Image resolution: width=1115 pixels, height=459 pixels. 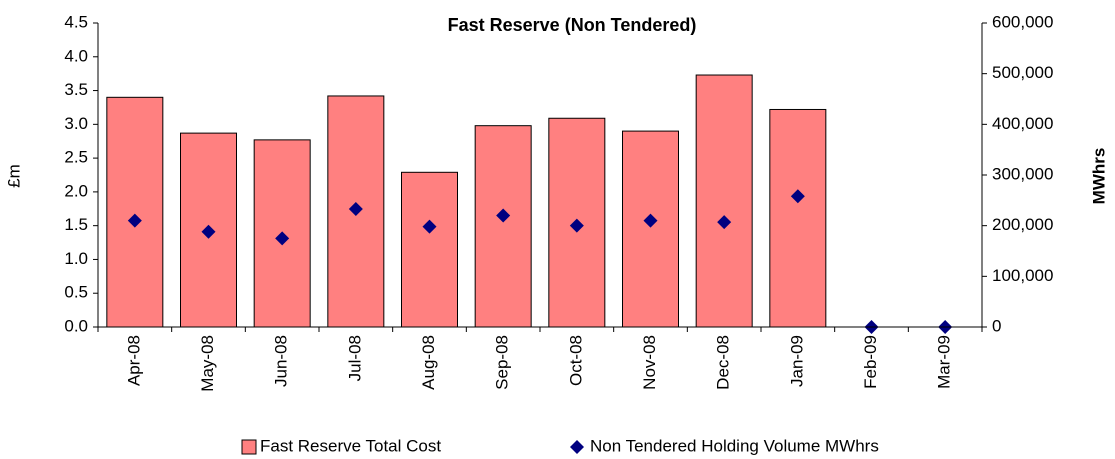 What do you see at coordinates (1022, 173) in the screenshot?
I see `y2-tick-label: 300,000` at bounding box center [1022, 173].